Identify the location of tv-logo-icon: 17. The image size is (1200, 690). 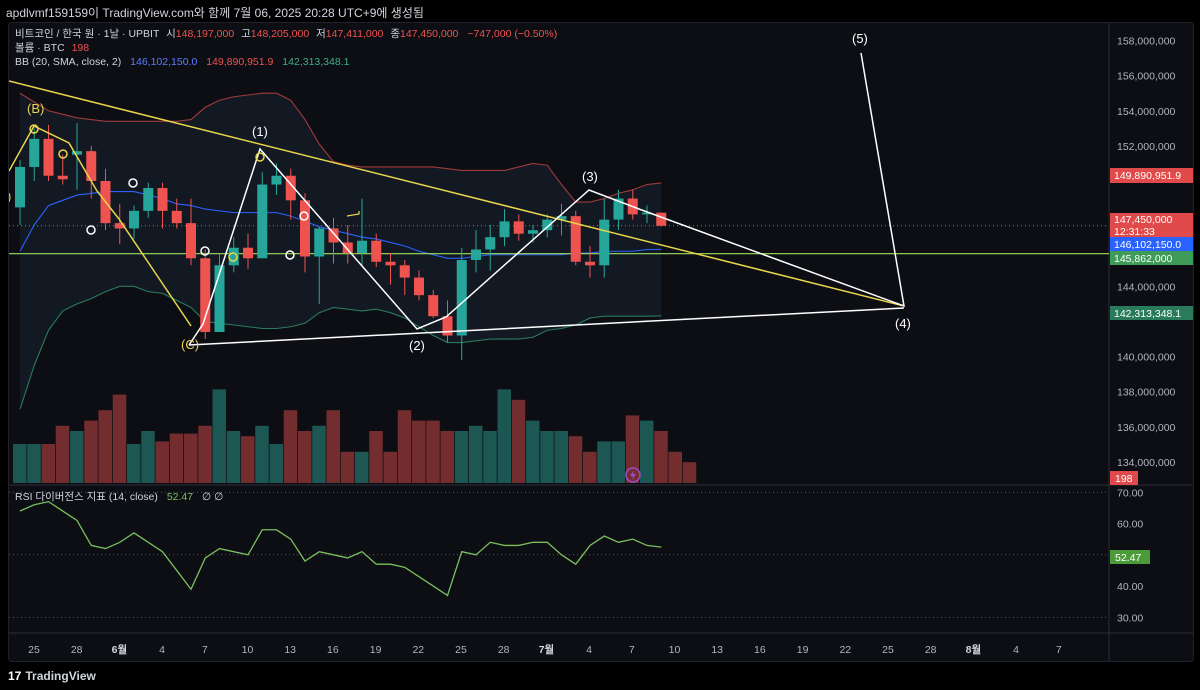
(15, 676).